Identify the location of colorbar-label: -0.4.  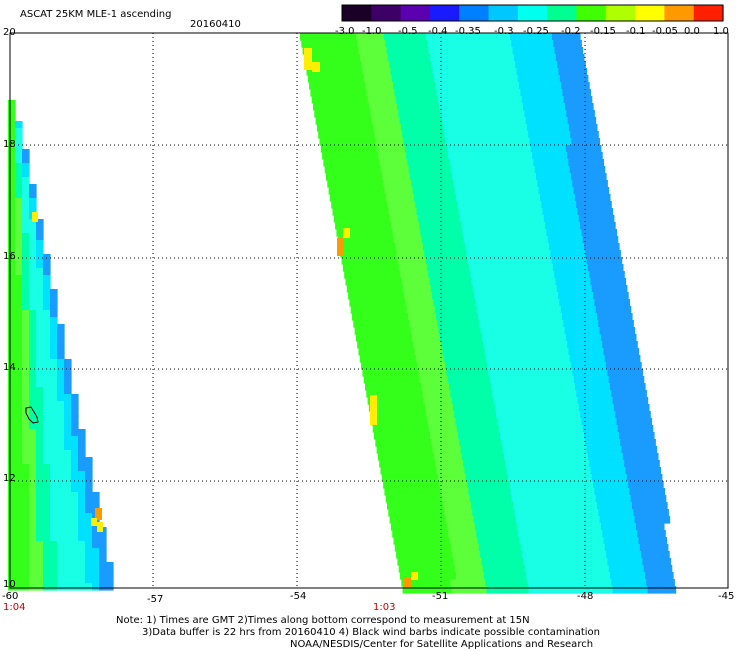
(438, 31).